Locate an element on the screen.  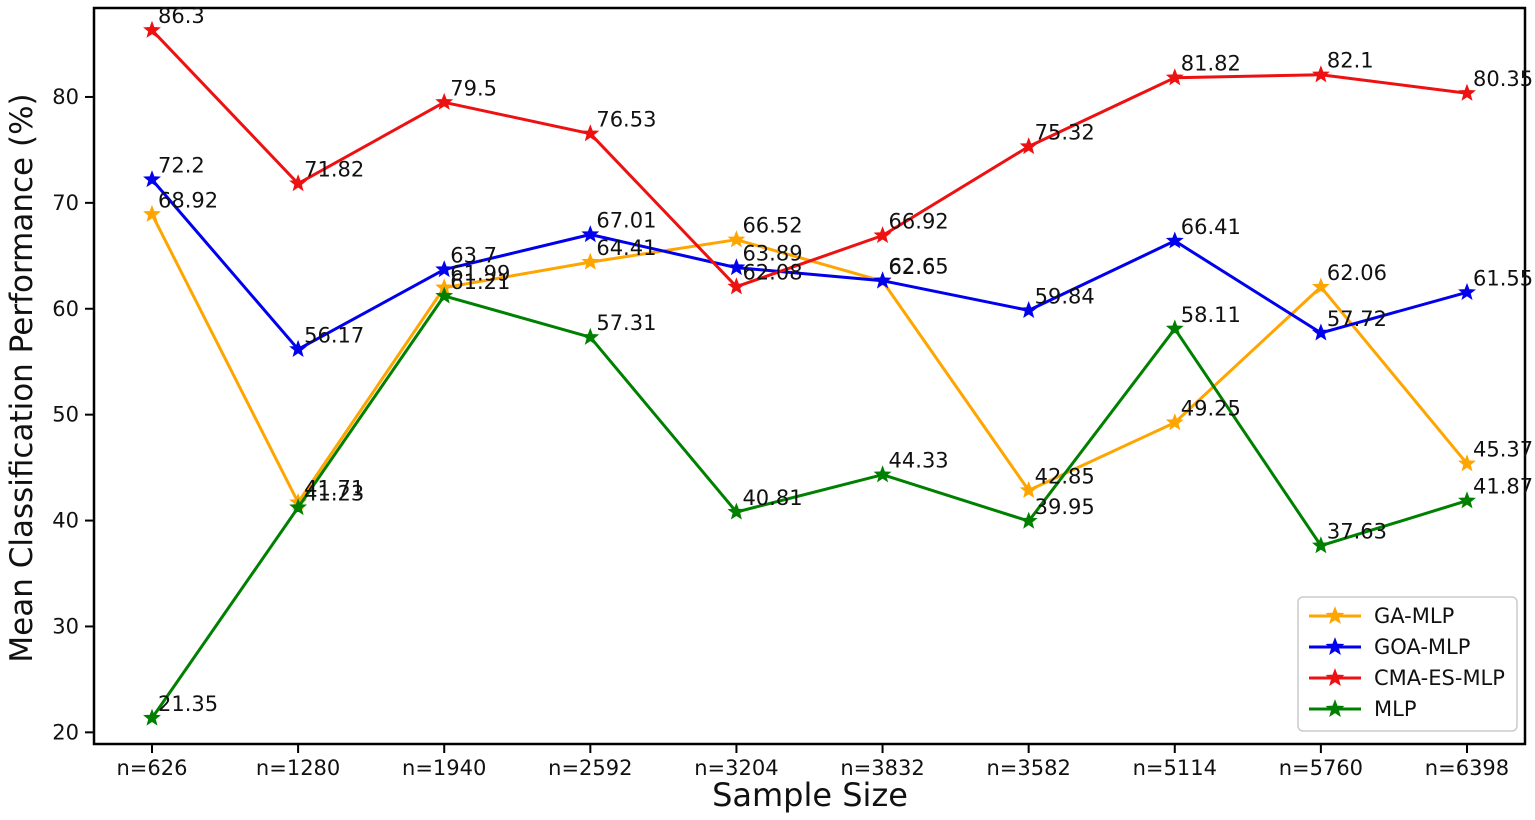
data-point-label: 39.95 is located at coordinates (1065, 507).